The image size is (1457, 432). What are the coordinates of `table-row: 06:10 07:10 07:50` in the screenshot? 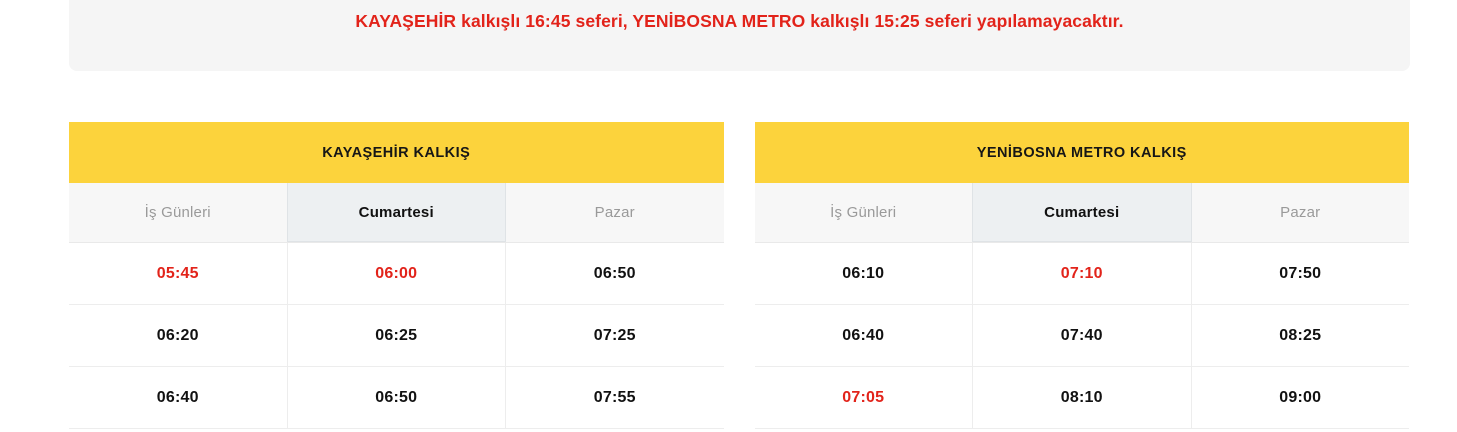 It's located at (1082, 274).